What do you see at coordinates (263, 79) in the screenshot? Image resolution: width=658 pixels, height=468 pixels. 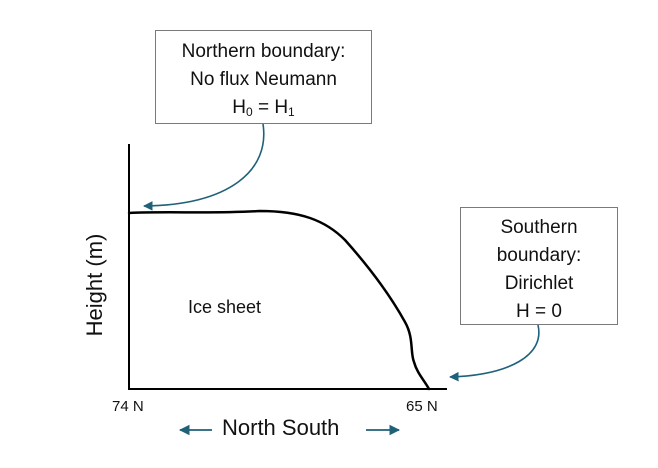 I see `northern-boundary-type: No flux Neumann` at bounding box center [263, 79].